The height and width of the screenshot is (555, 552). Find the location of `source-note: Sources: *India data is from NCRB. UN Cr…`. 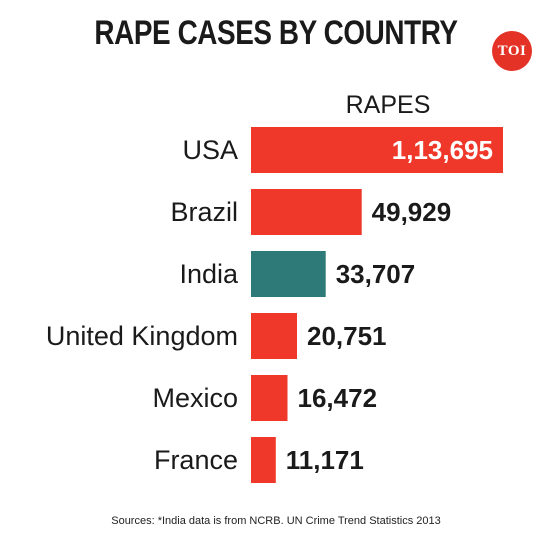

source-note: Sources: *India data is from NCRB. UN Cr… is located at coordinates (276, 521).